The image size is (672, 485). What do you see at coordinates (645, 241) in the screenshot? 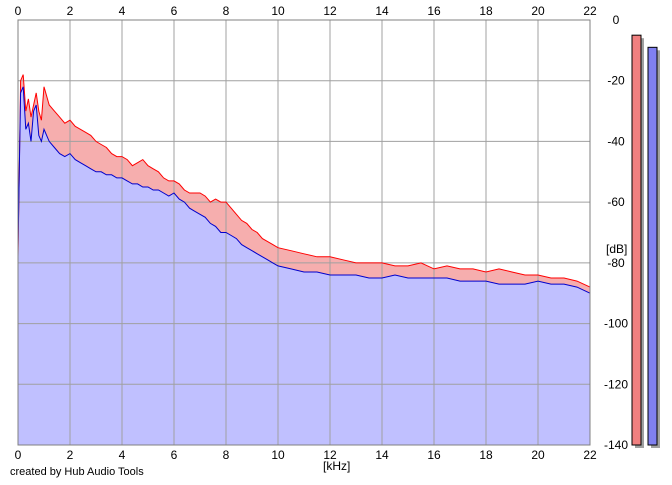
I see `level-meters` at bounding box center [645, 241].